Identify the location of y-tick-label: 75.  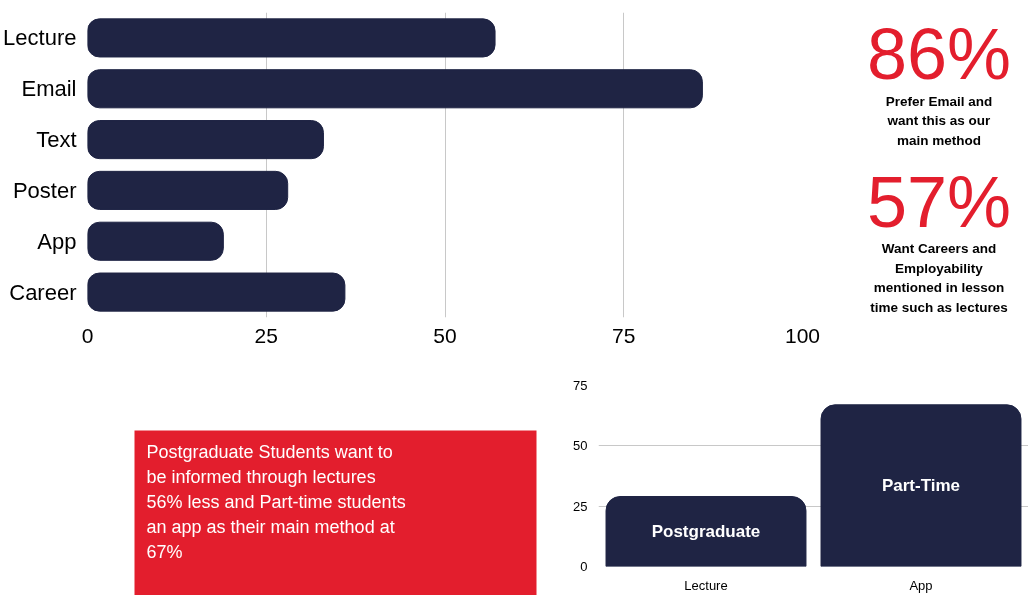
(580, 385).